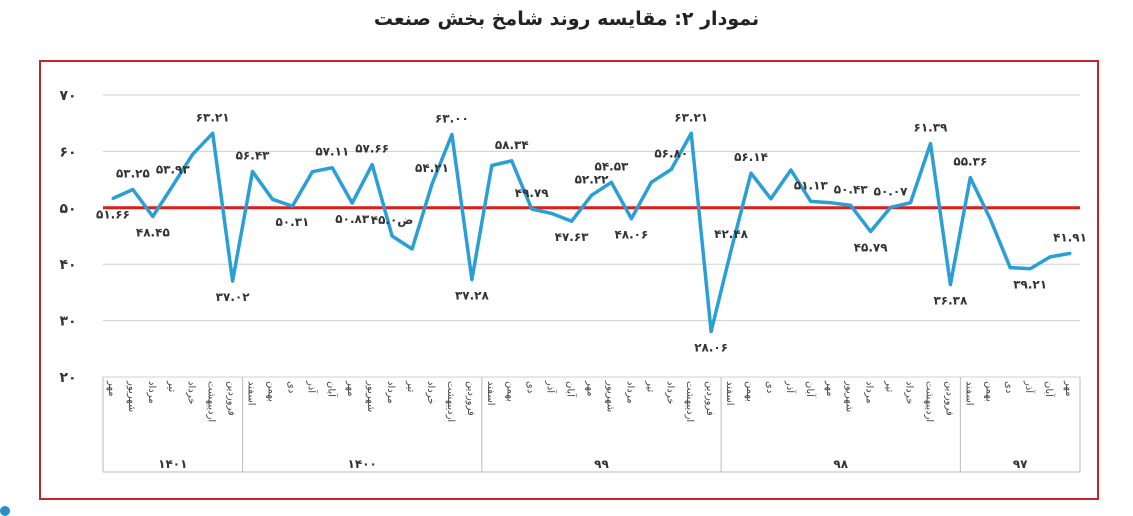  I want to click on data-label: ۴۸.۰۶, so click(631, 235).